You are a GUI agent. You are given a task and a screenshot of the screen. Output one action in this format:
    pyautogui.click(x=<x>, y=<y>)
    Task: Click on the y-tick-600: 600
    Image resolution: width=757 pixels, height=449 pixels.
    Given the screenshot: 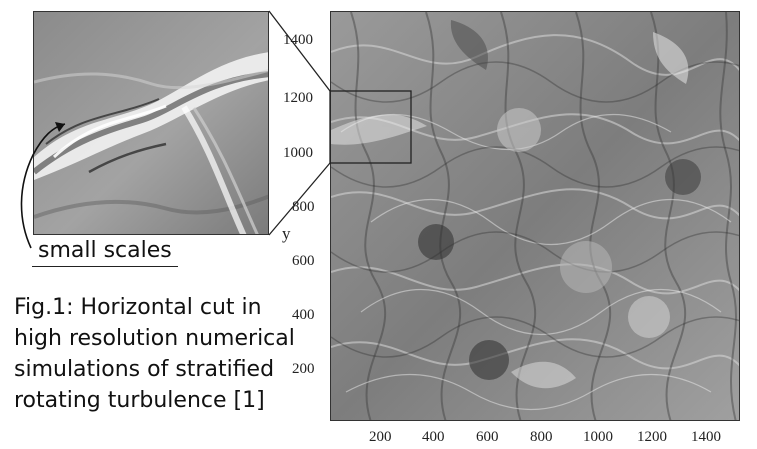 What is the action you would take?
    pyautogui.click(x=303, y=261)
    